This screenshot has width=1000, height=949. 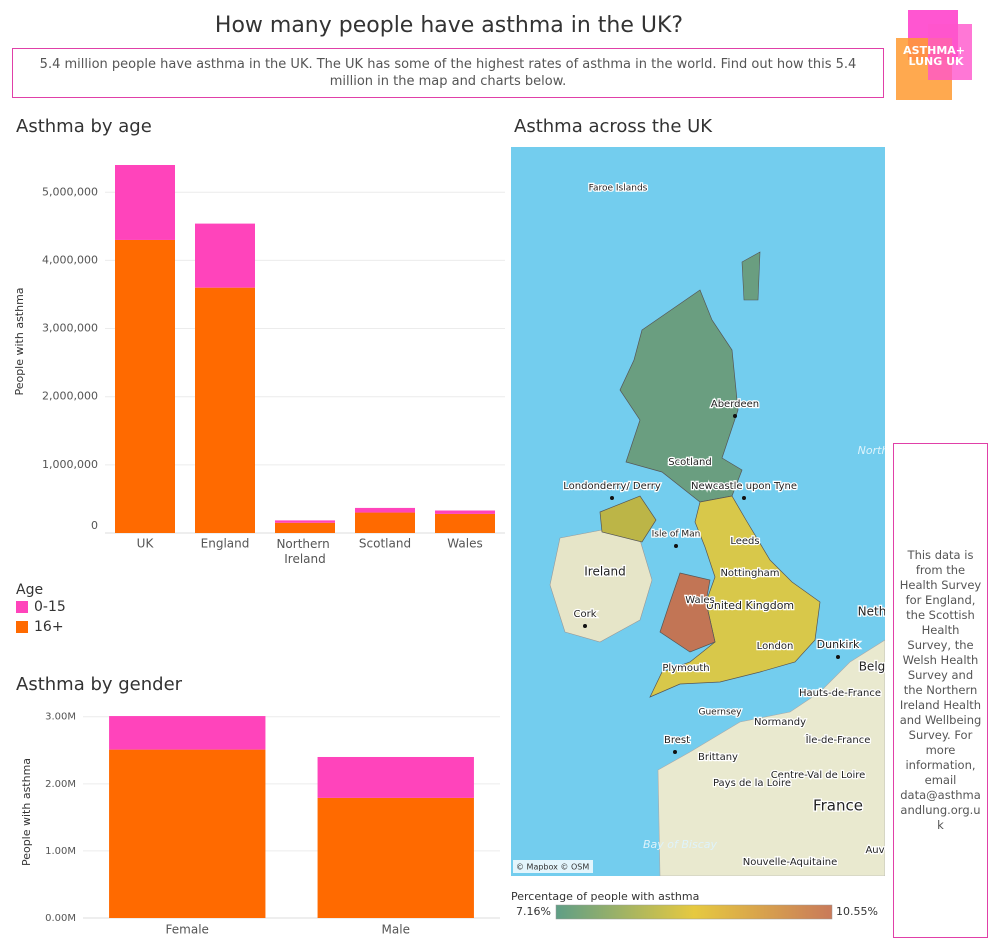 I want to click on land-europe, so click(x=771, y=757).